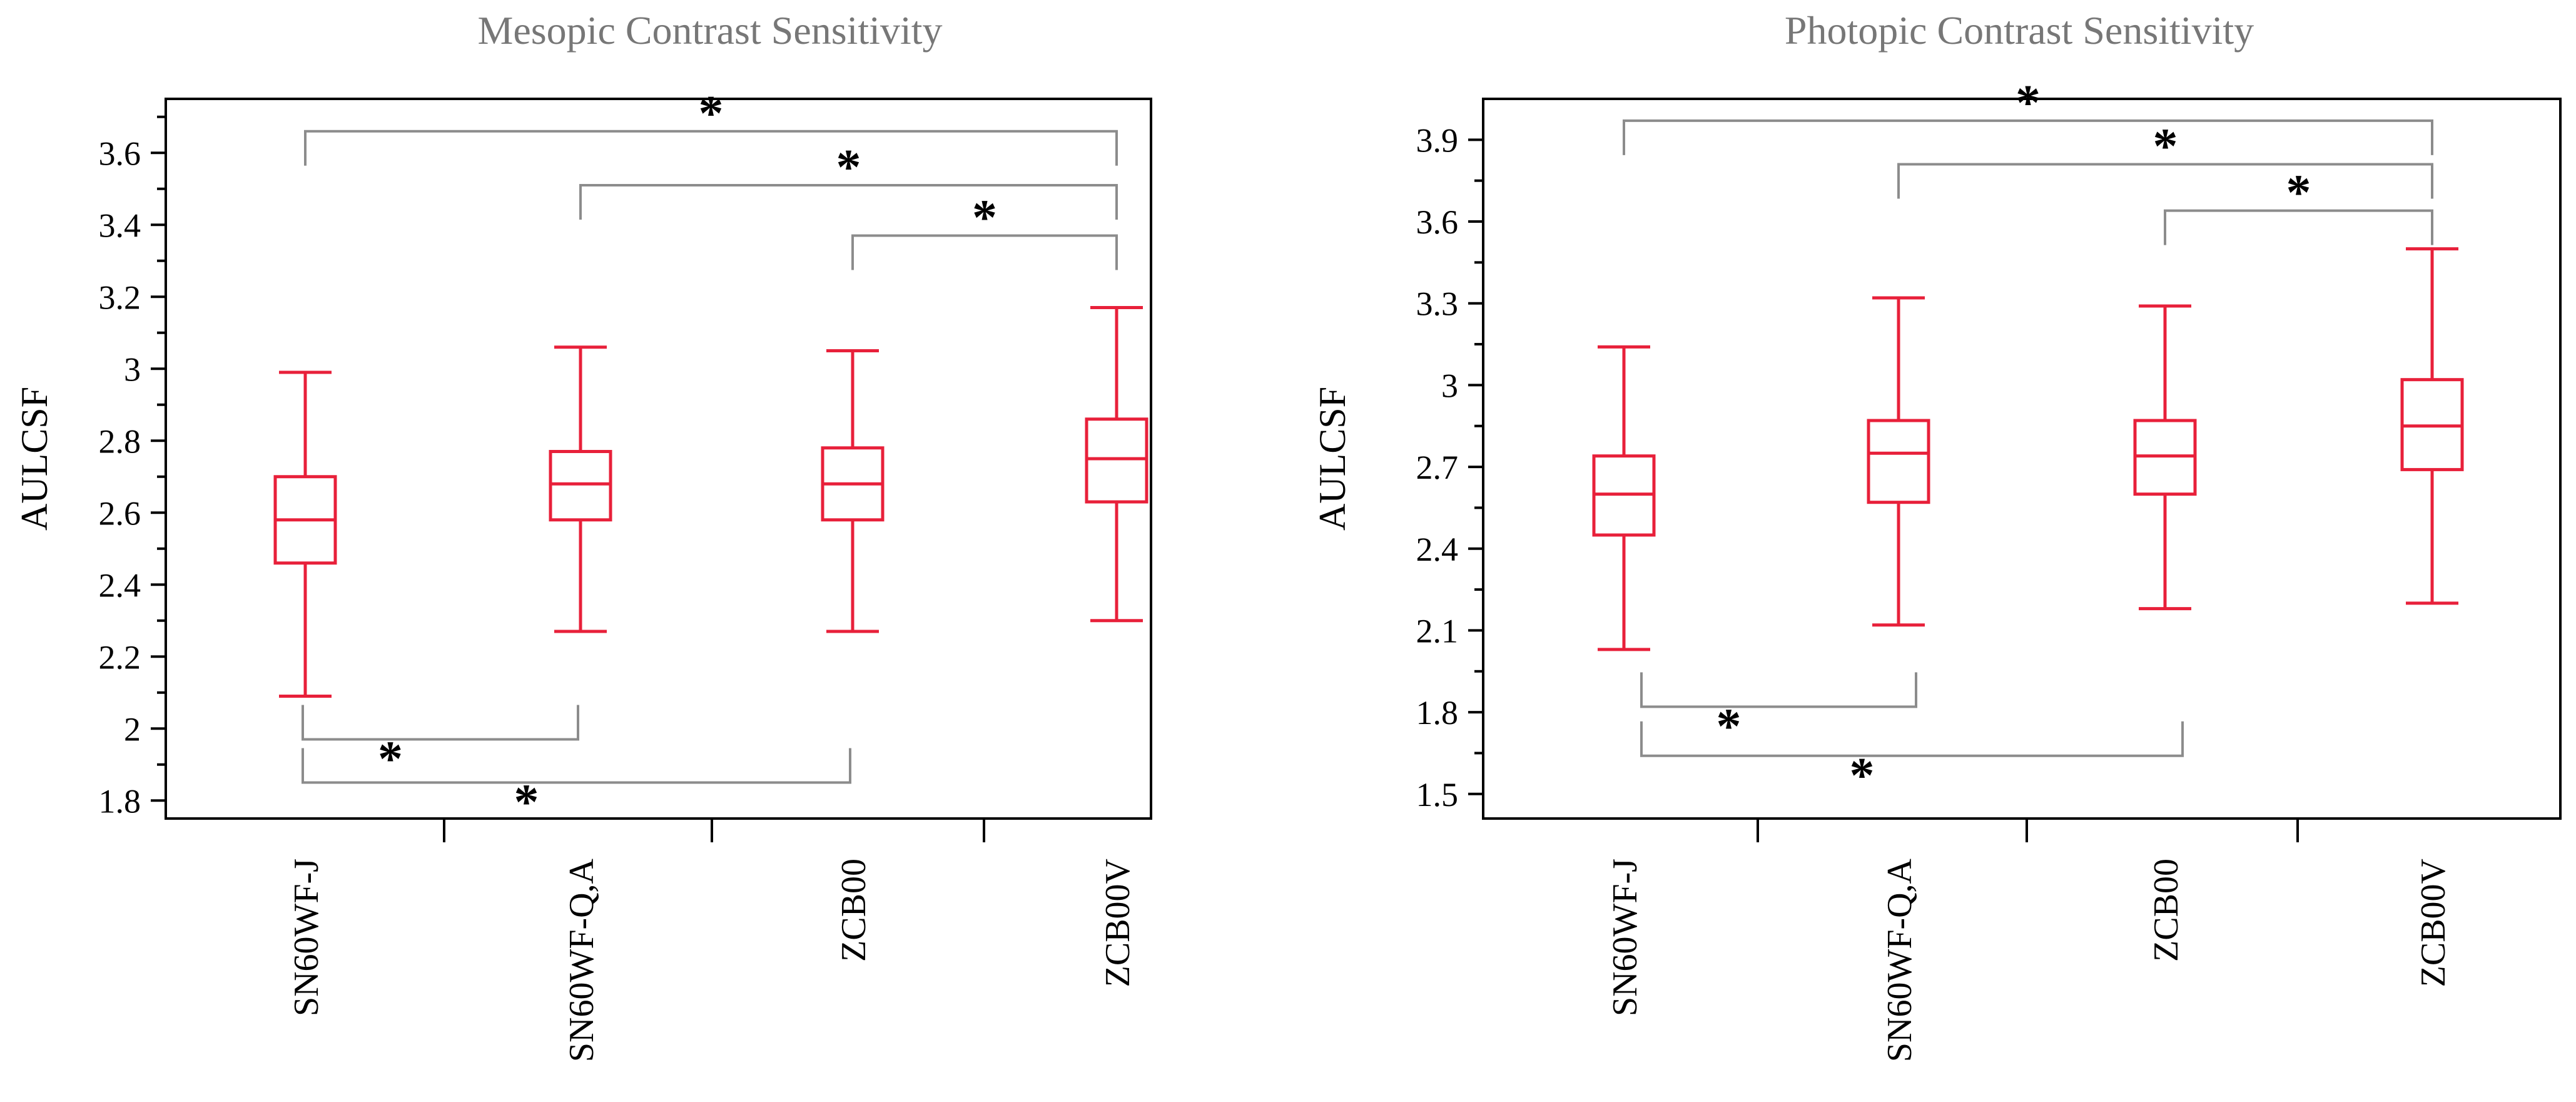 The height and width of the screenshot is (1102, 2576). Describe the element at coordinates (120, 513) in the screenshot. I see `y-tick-label: 2.6` at that location.